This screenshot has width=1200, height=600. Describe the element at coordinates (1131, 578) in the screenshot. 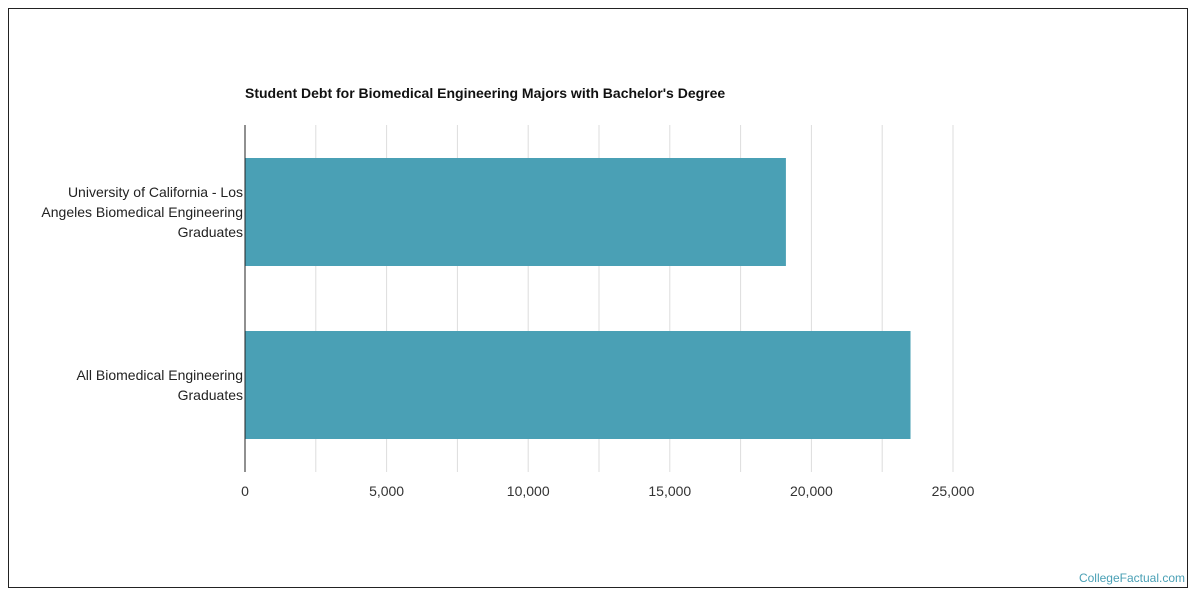

I see `watermark-link: CollegeFactual.com` at that location.